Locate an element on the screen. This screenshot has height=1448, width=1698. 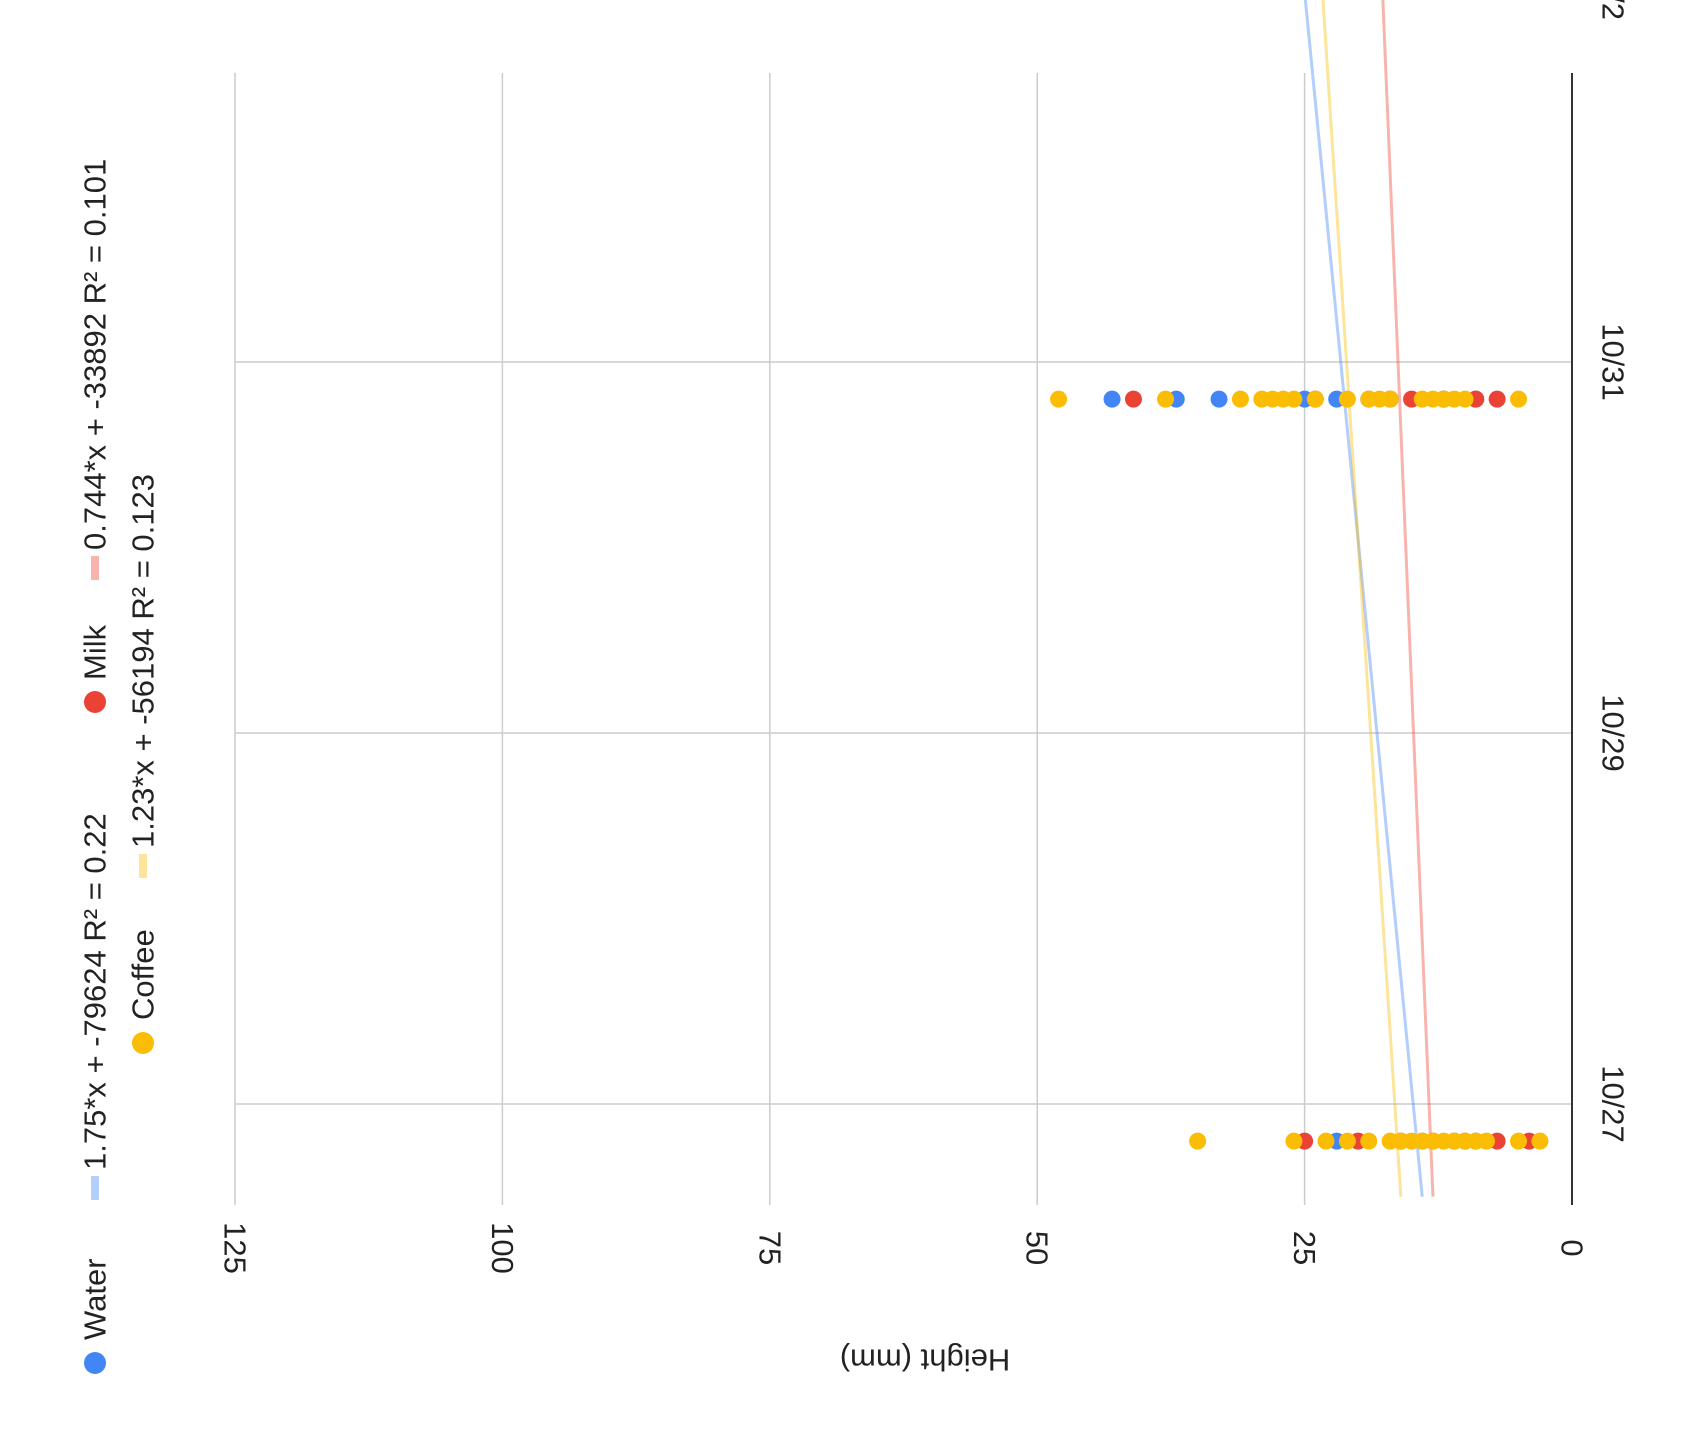
milk_trend-legend-marker is located at coordinates (95, 568).